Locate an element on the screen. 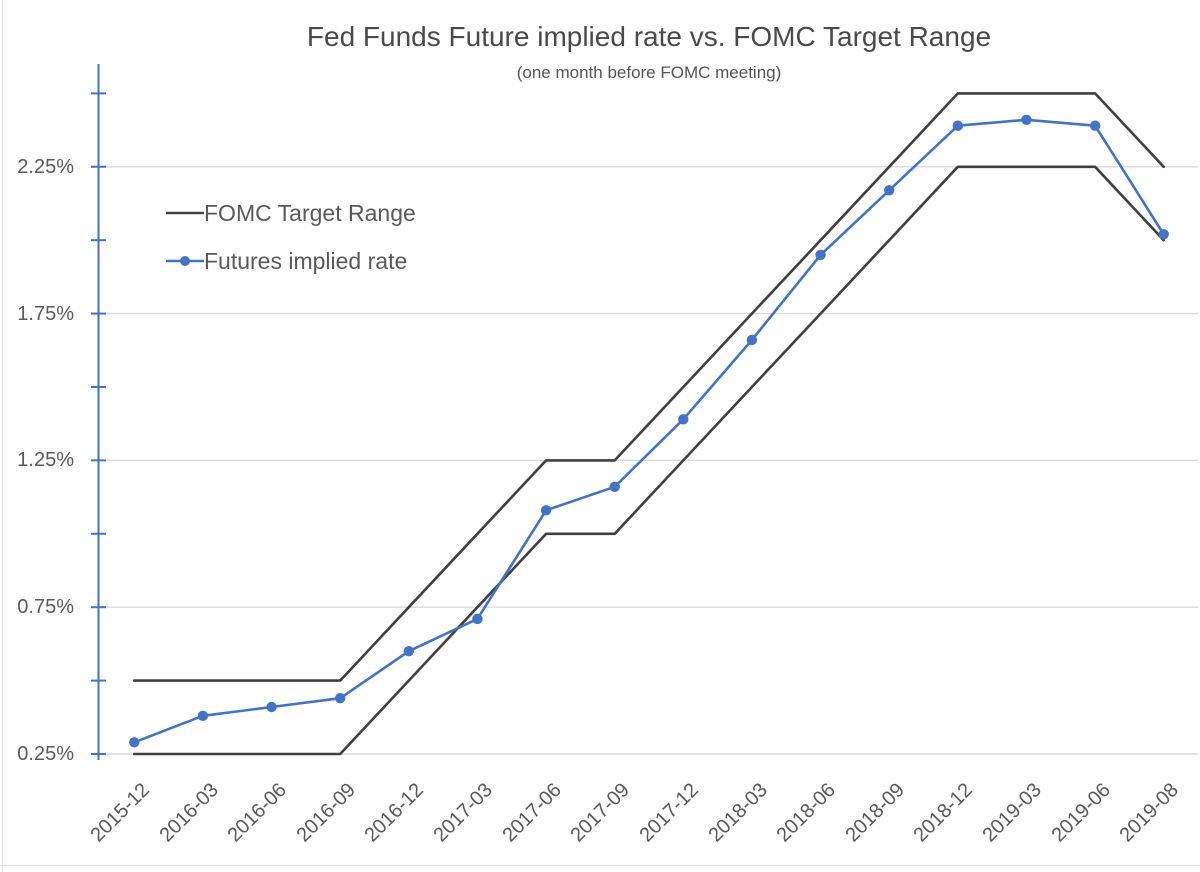  legend-label-futures-implied-rate: Futures implied rate is located at coordinates (306, 260).